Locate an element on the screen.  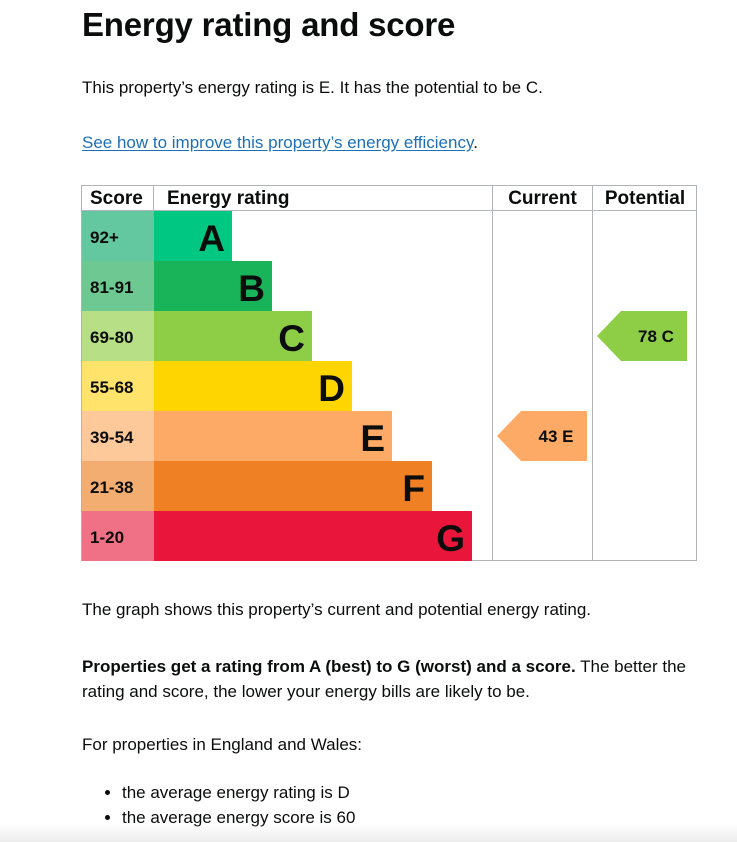
score-cell-e is located at coordinates (118, 436).